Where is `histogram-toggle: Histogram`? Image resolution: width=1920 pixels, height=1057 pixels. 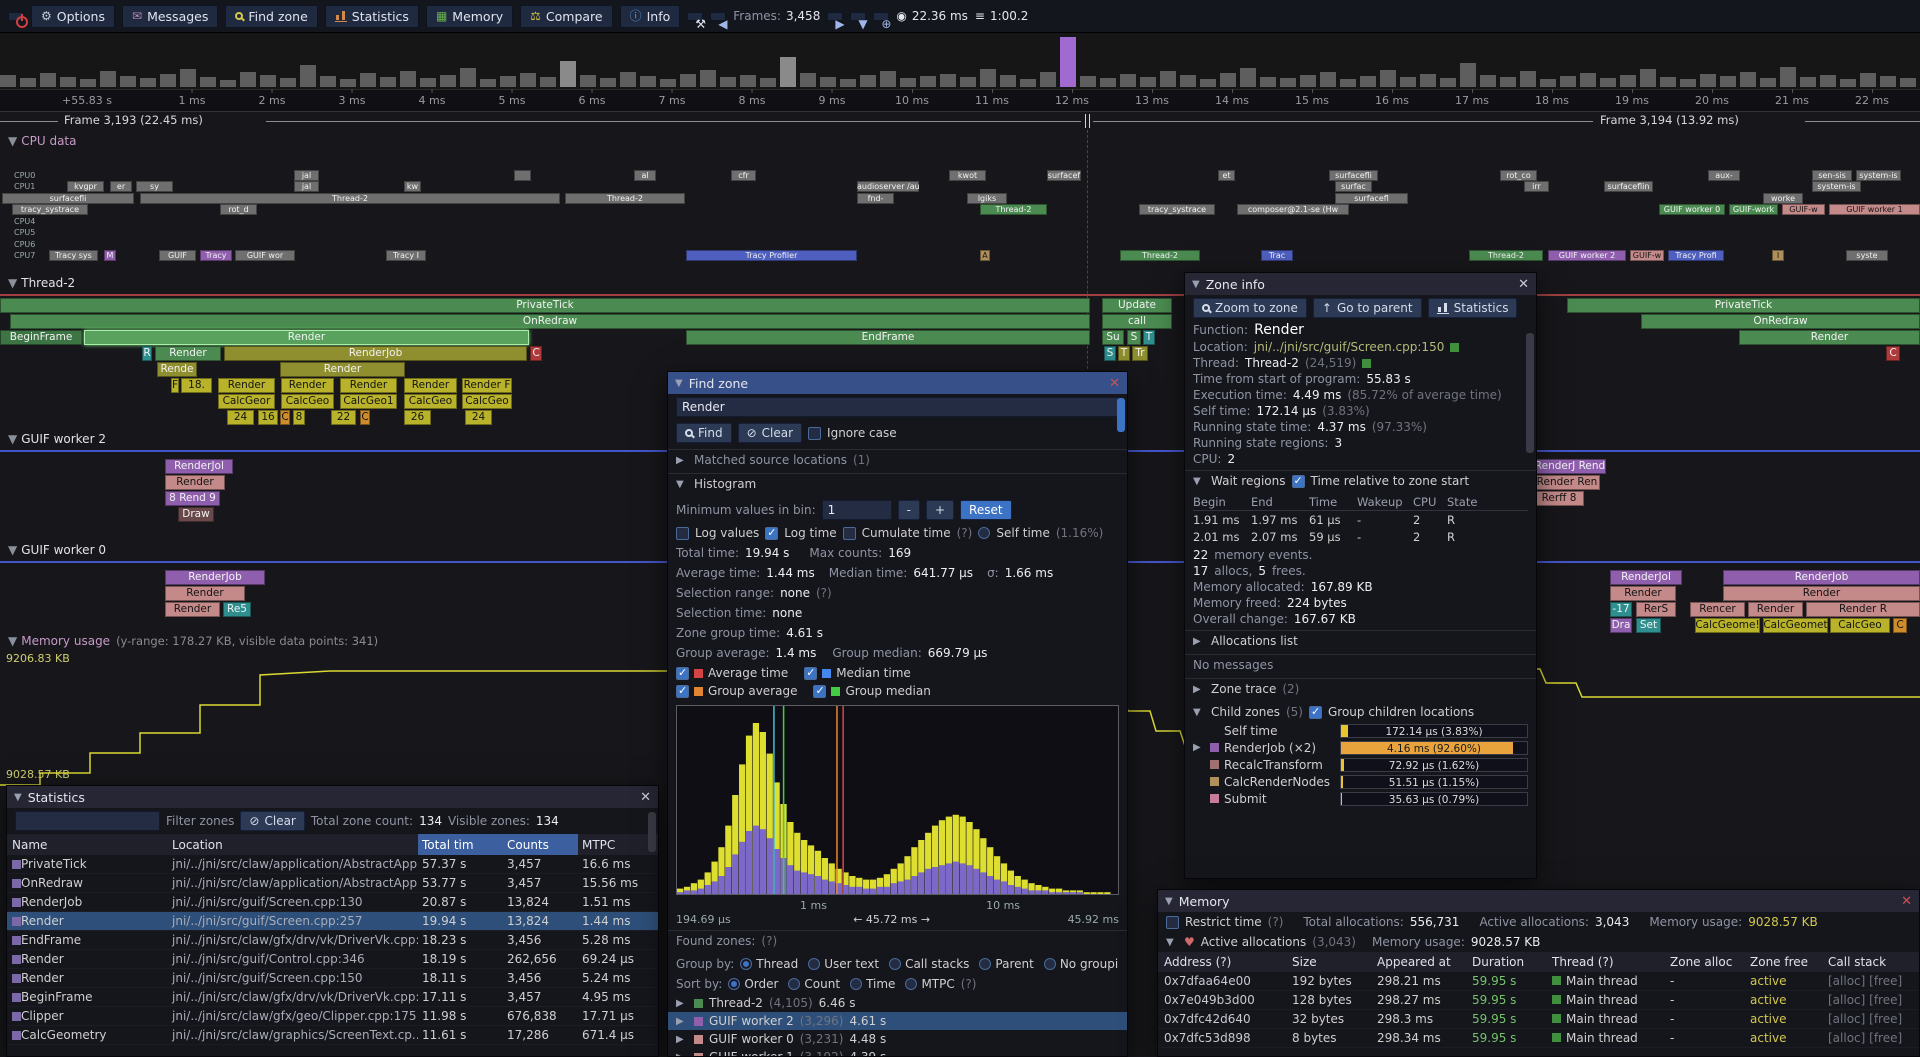 histogram-toggle: Histogram is located at coordinates (725, 484).